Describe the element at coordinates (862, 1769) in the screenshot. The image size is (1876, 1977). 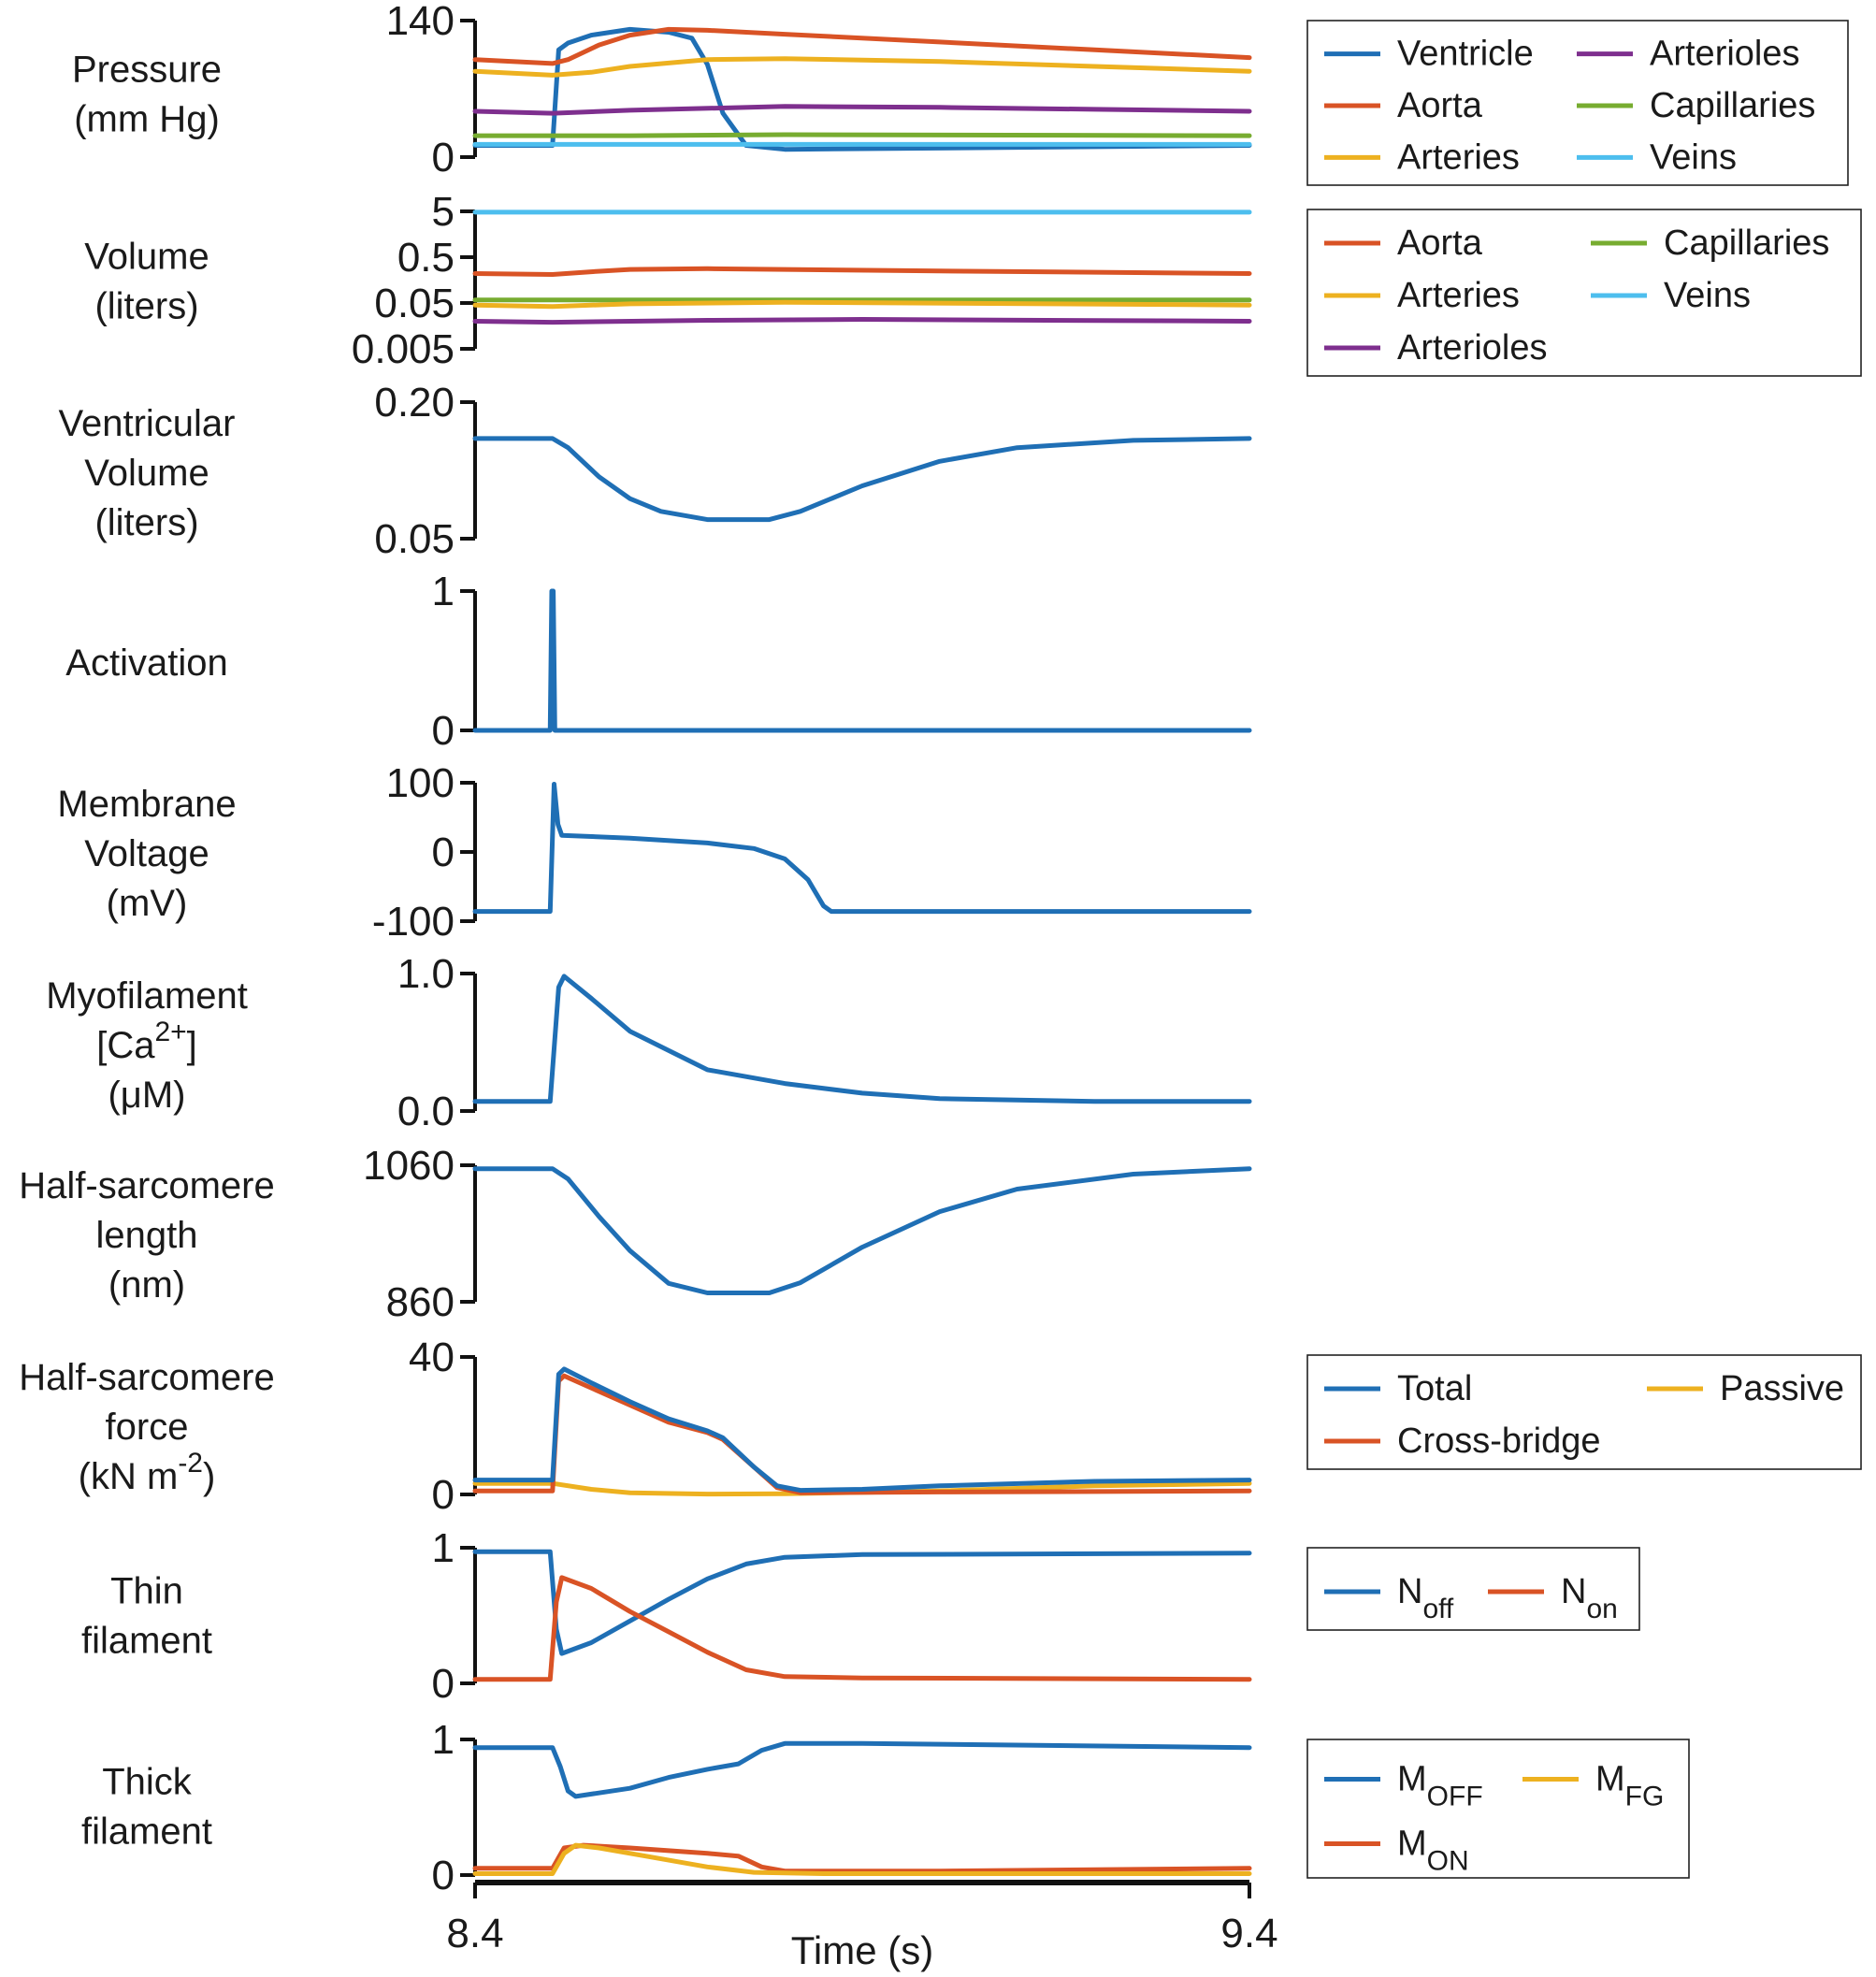
I see `series-line-moff` at that location.